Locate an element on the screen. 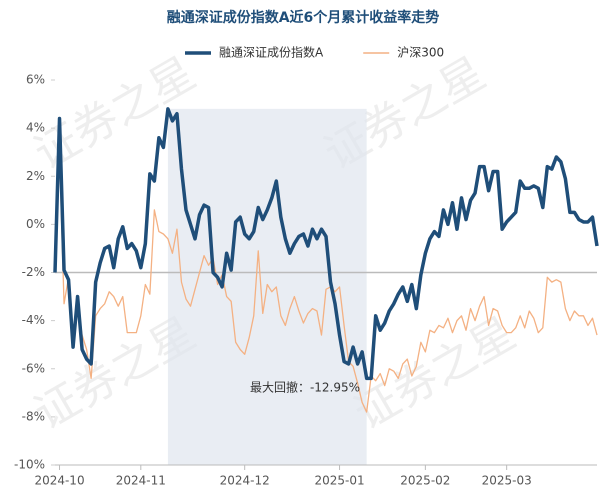 This screenshot has height=500, width=606. y-tick-label: -4% is located at coordinates (33, 320).